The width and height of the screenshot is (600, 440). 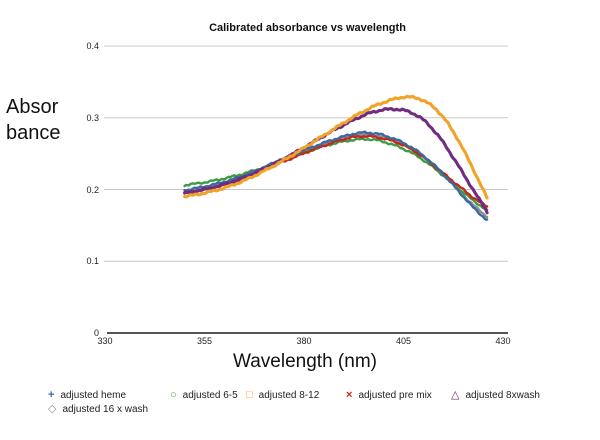 I want to click on x-tick-label-405: 405, so click(x=403, y=341).